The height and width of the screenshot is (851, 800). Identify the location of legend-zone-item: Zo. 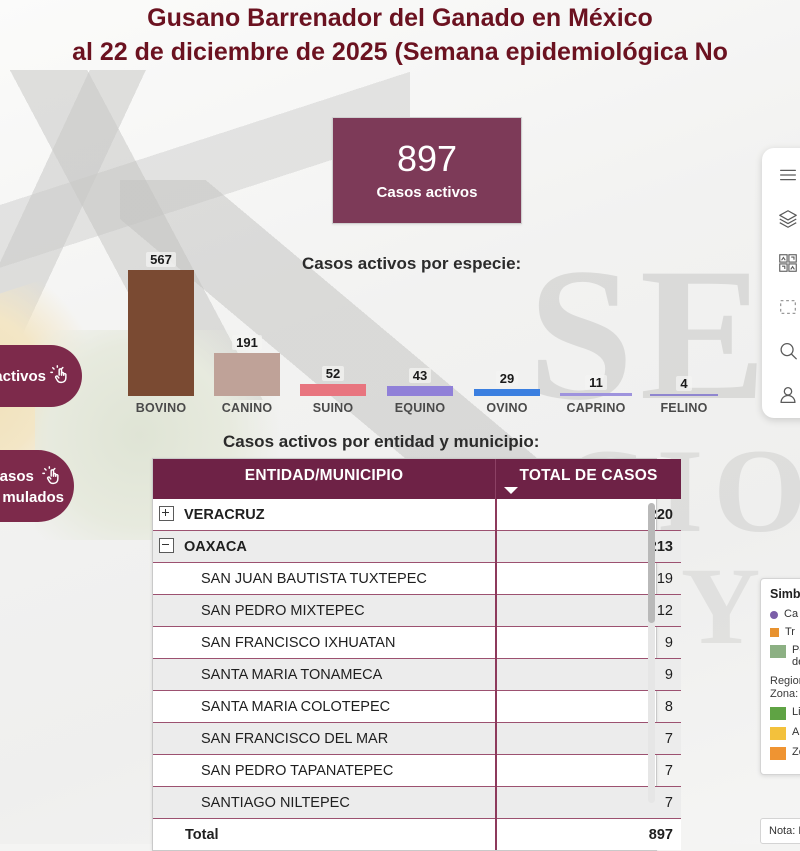
(785, 753).